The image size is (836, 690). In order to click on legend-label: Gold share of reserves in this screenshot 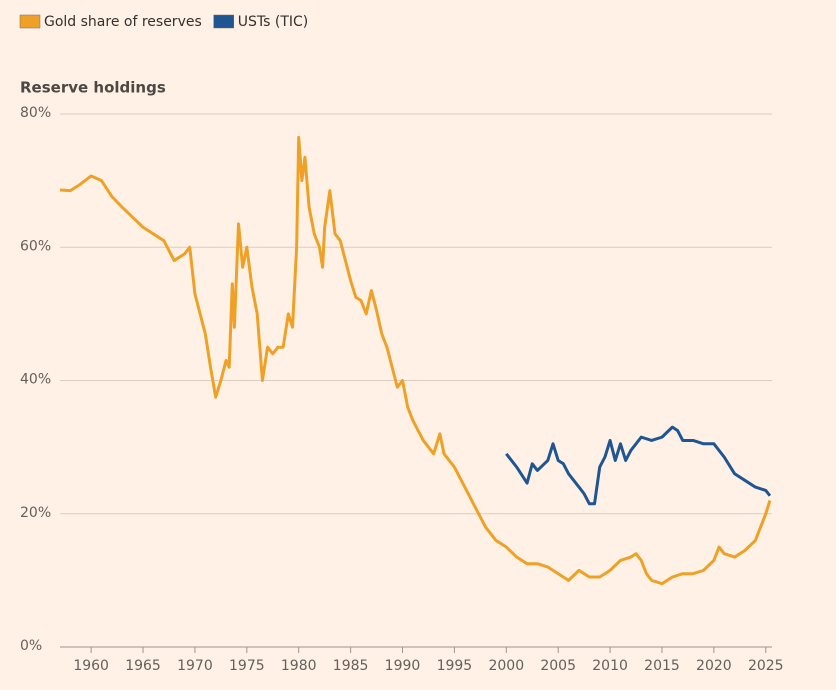, I will do `click(123, 22)`.